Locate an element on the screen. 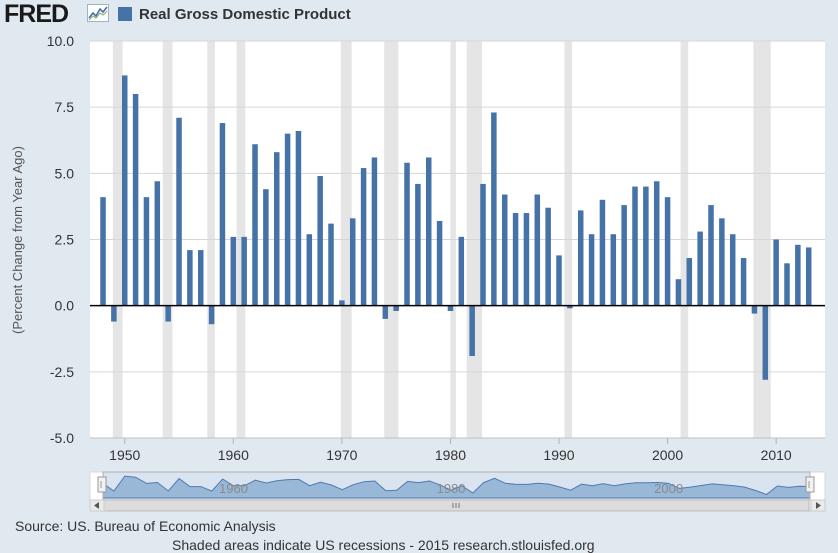  bar-1976 is located at coordinates (407, 234).